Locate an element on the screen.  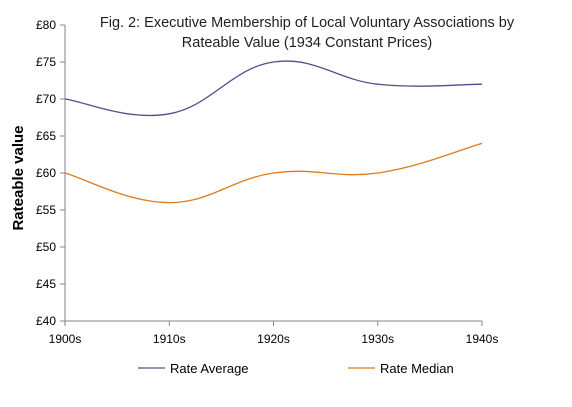
y-tick-label: £45 is located at coordinates (46, 284).